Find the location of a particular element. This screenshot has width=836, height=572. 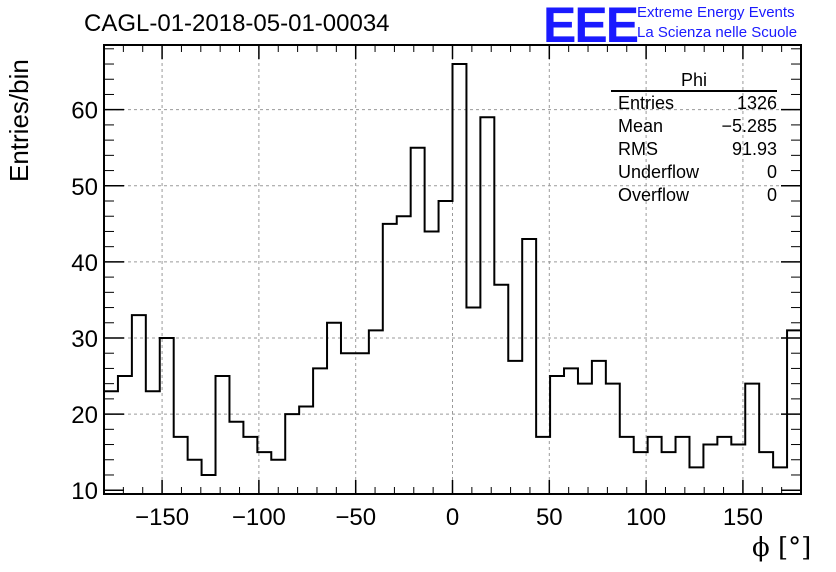

stat-row: RMS 91.93 is located at coordinates (694, 149).